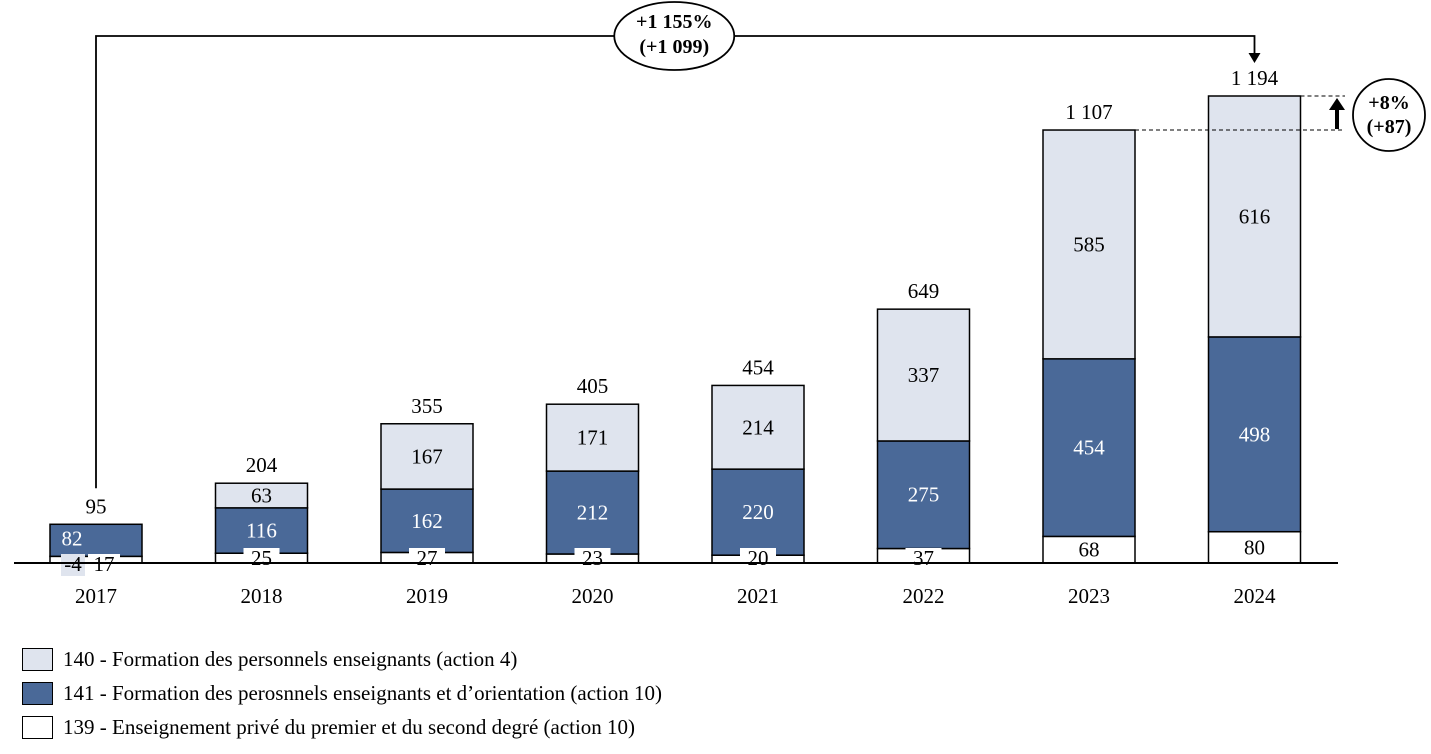 The image size is (1431, 754). What do you see at coordinates (924, 291) in the screenshot?
I see `total-label-2022: 649` at bounding box center [924, 291].